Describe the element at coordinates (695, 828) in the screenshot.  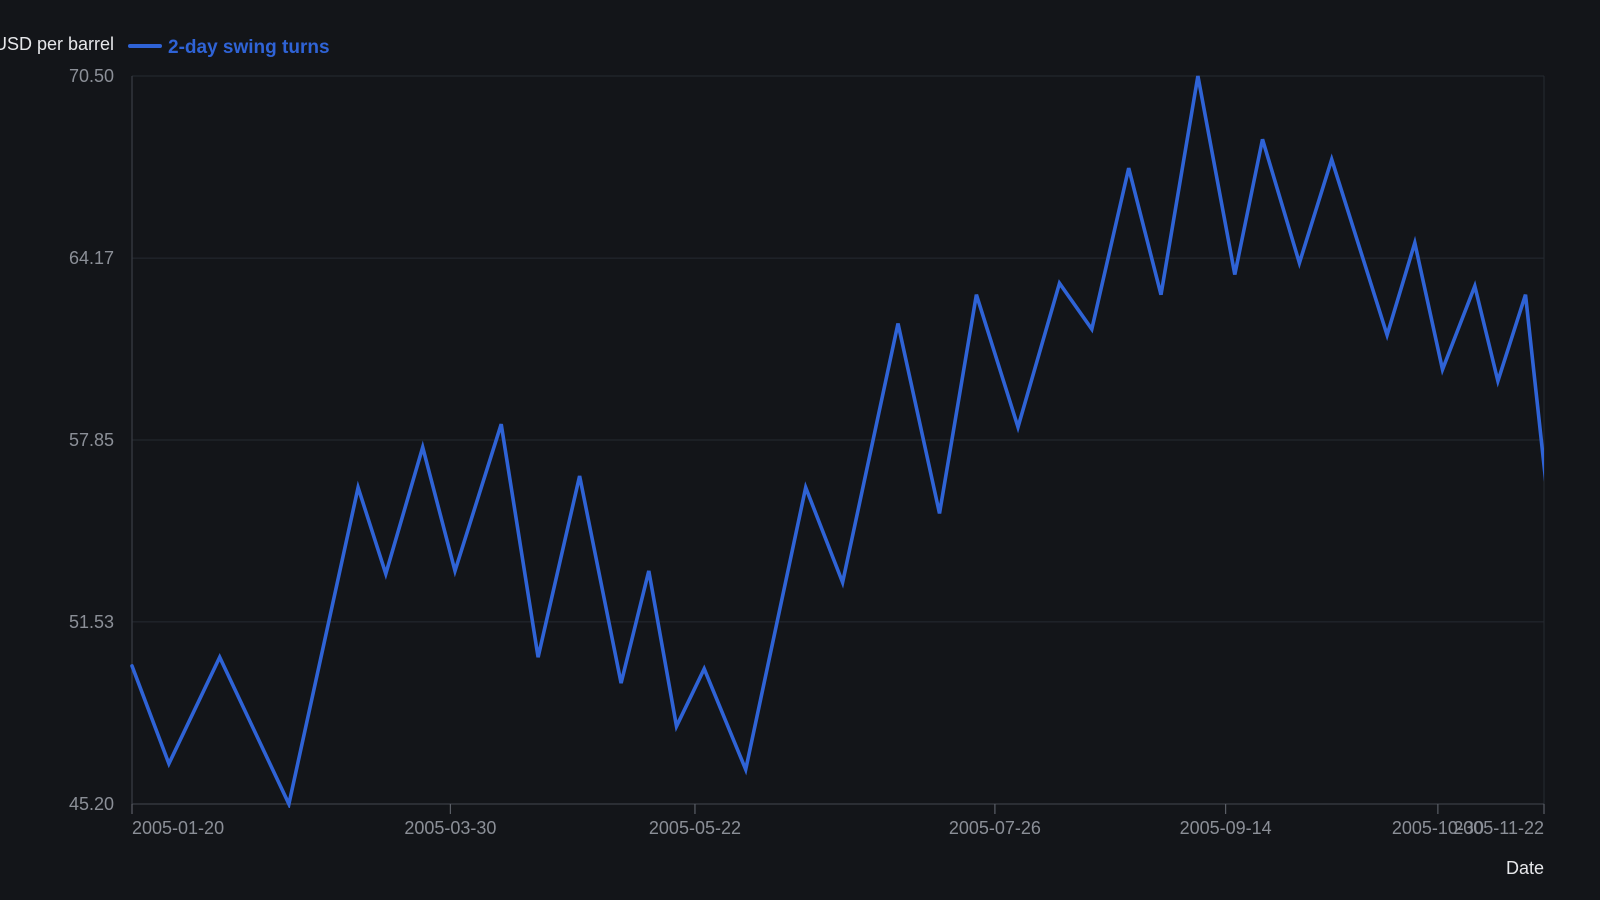
I see `x-tick-label: 2005-05-22` at that location.